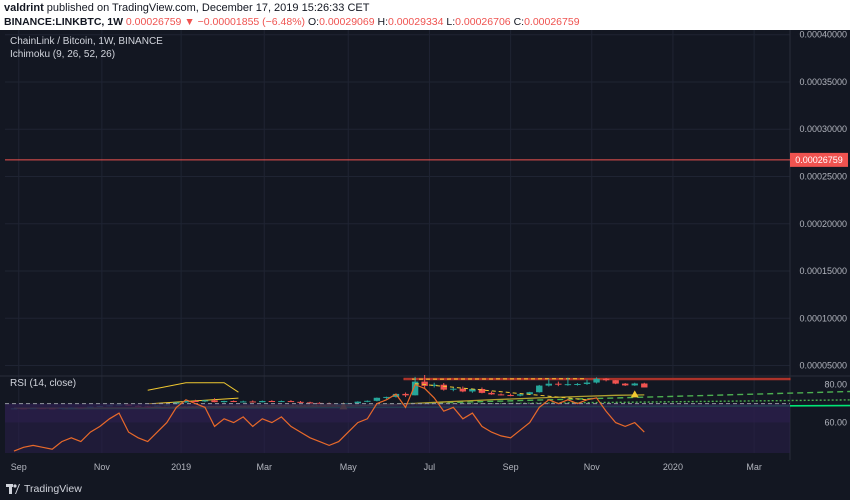 The image size is (850, 500). I want to click on footer, so click(425, 490).